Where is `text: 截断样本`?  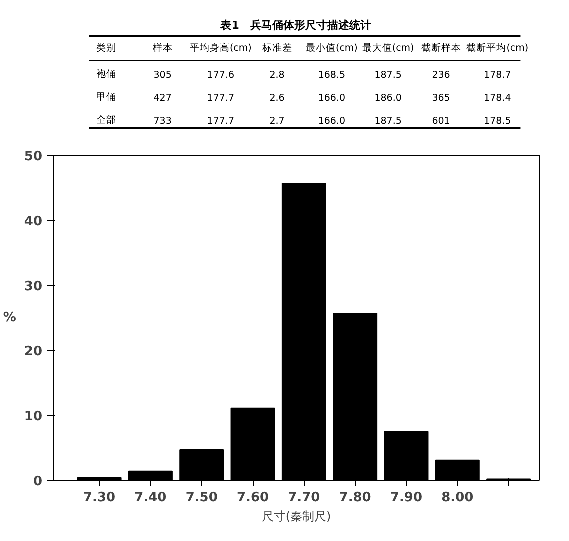 text: 截断样本 is located at coordinates (441, 48).